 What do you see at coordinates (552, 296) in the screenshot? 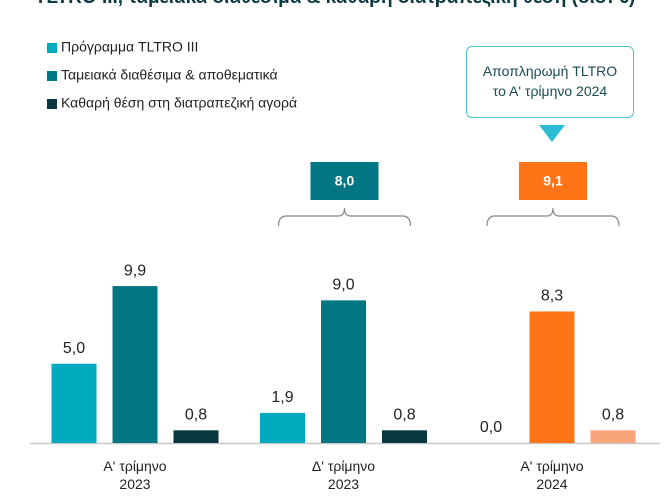
I see `value-label: 8,3` at bounding box center [552, 296].